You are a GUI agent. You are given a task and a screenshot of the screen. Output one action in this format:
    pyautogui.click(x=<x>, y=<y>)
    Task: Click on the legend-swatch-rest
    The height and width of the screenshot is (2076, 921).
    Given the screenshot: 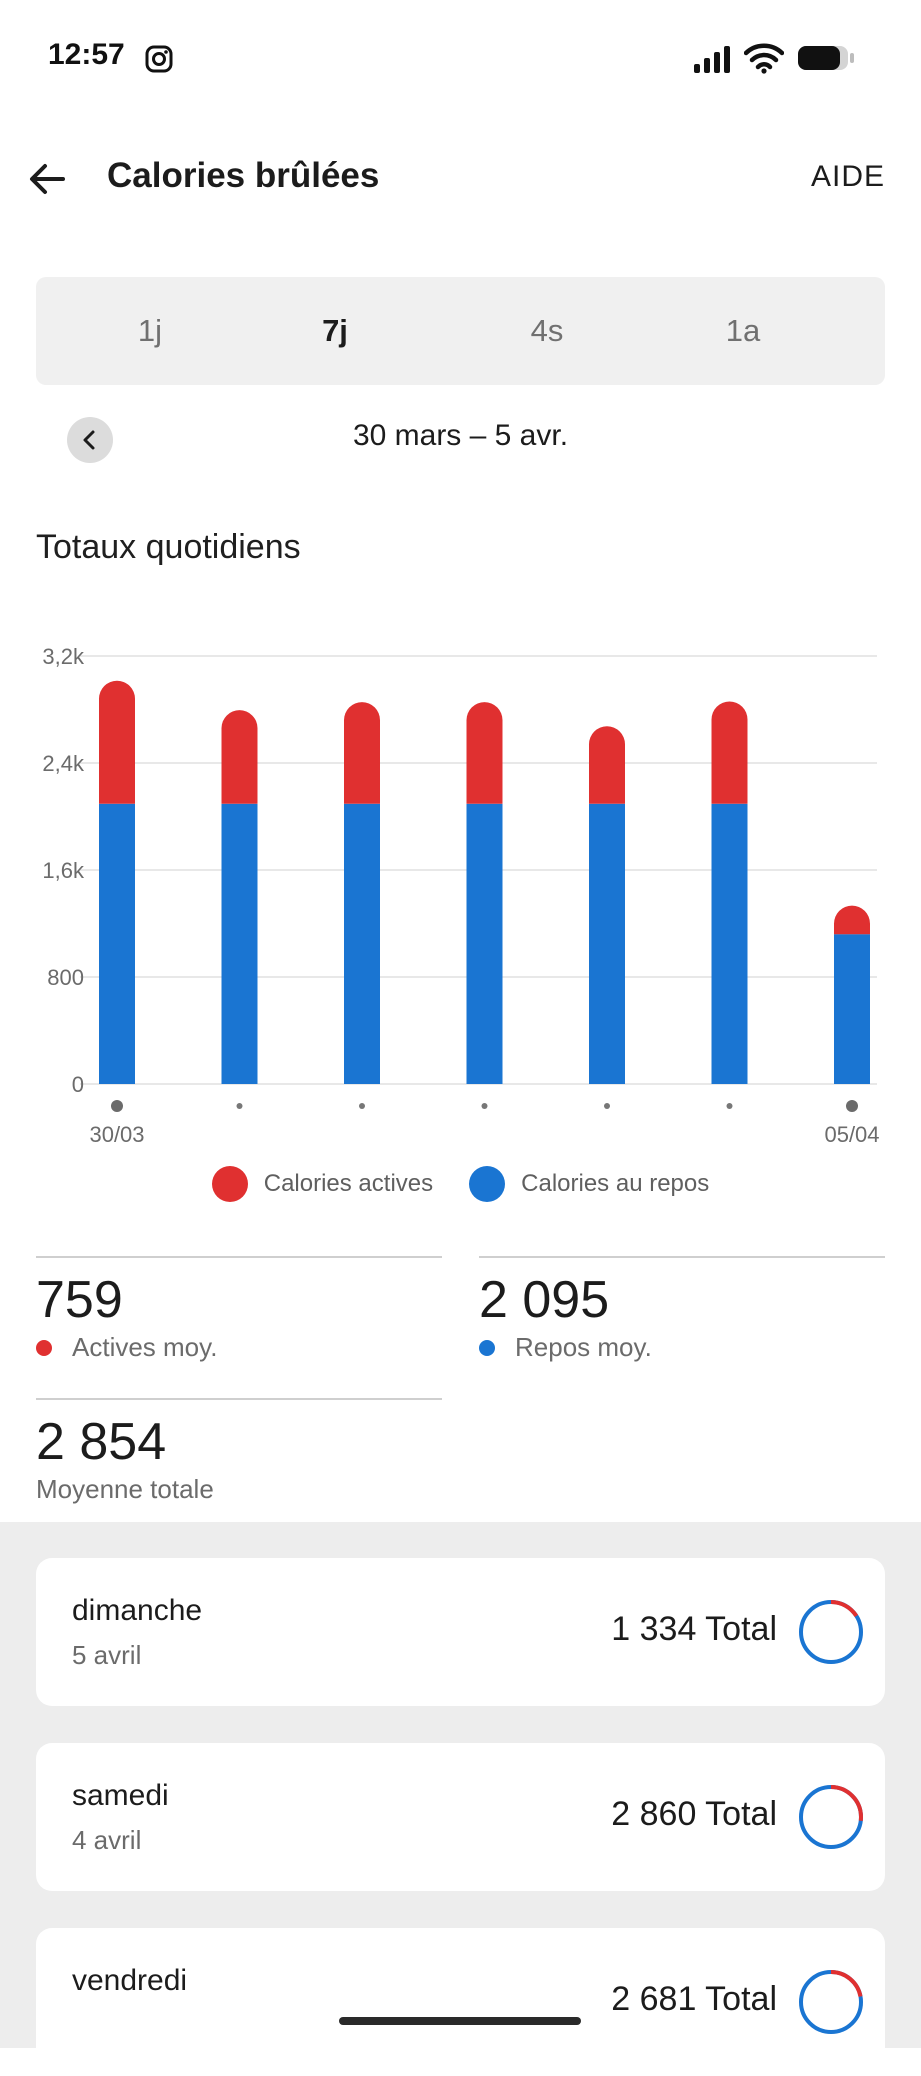 What is the action you would take?
    pyautogui.click(x=487, y=1184)
    